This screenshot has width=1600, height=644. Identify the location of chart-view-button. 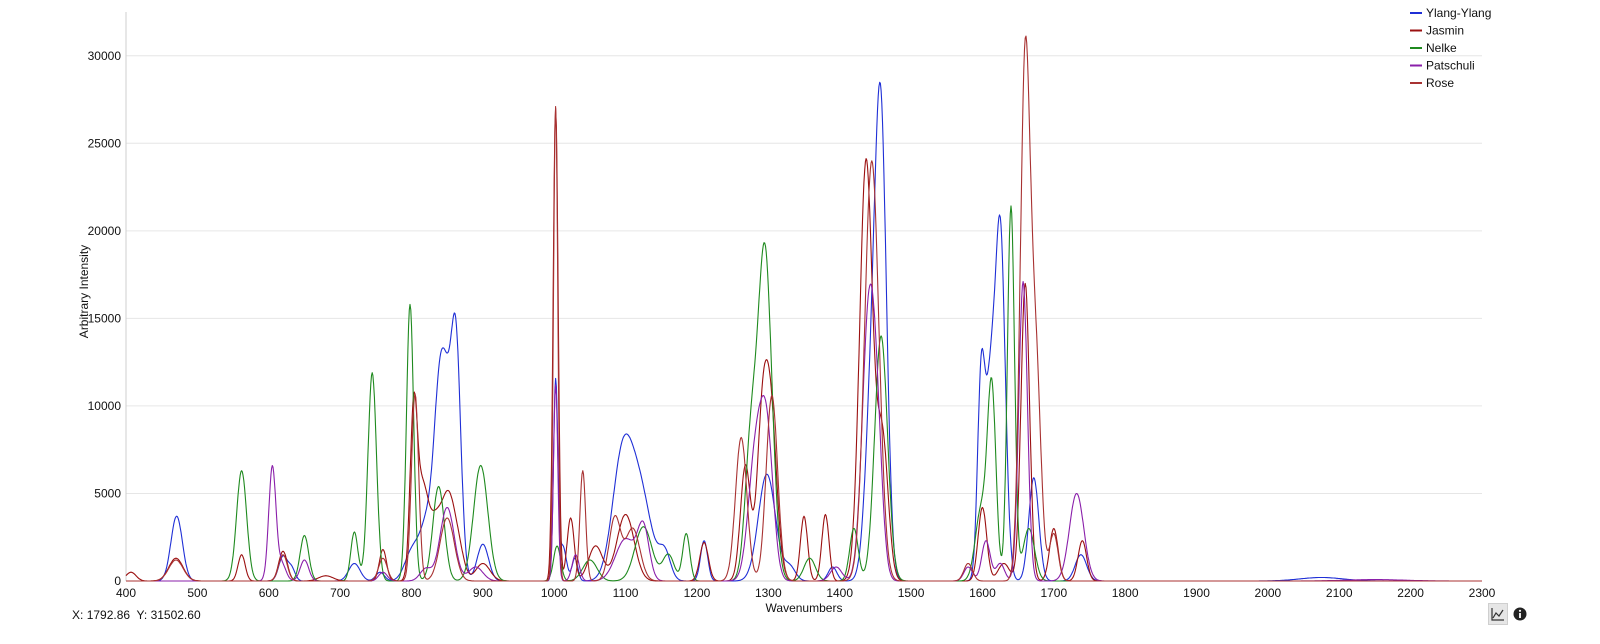
(1498, 614).